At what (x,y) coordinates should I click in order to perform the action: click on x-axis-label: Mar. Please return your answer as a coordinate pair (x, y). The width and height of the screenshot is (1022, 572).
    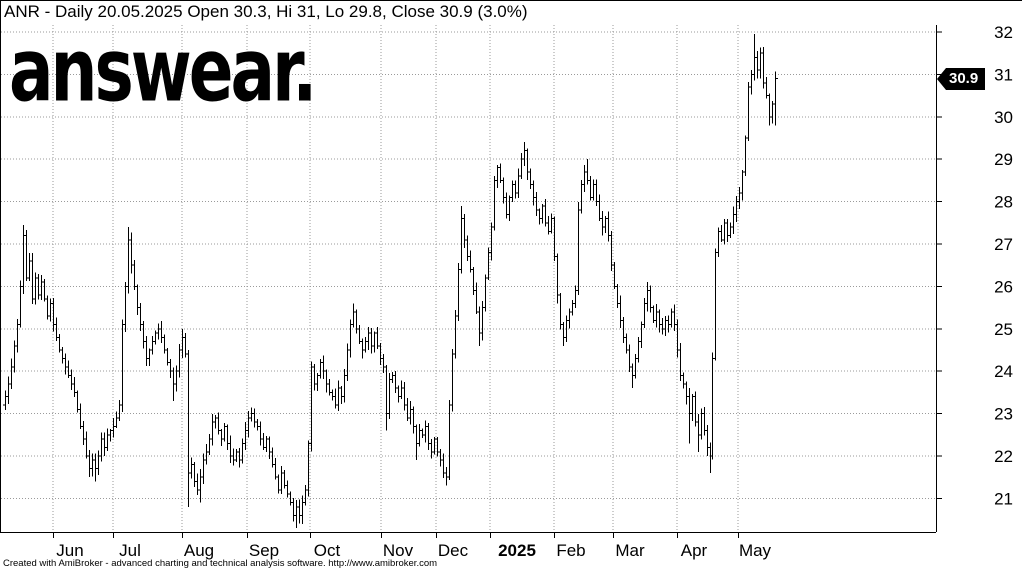
    Looking at the image, I should click on (630, 550).